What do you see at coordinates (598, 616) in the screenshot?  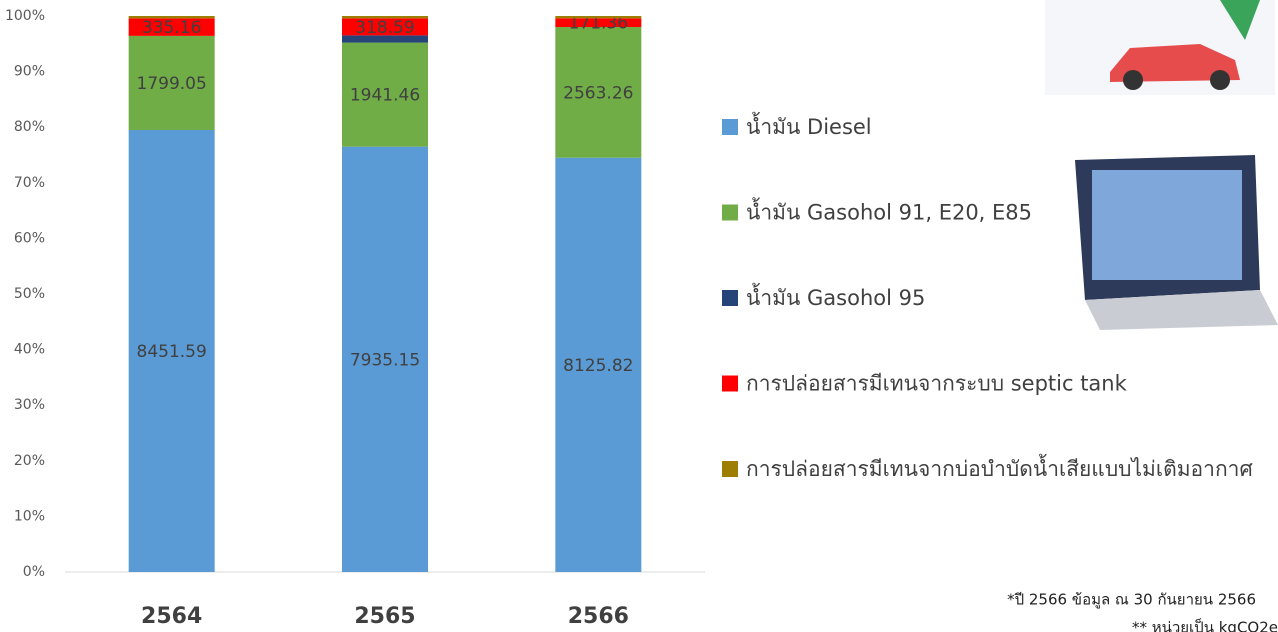 I see `x-tick-label: 2566` at bounding box center [598, 616].